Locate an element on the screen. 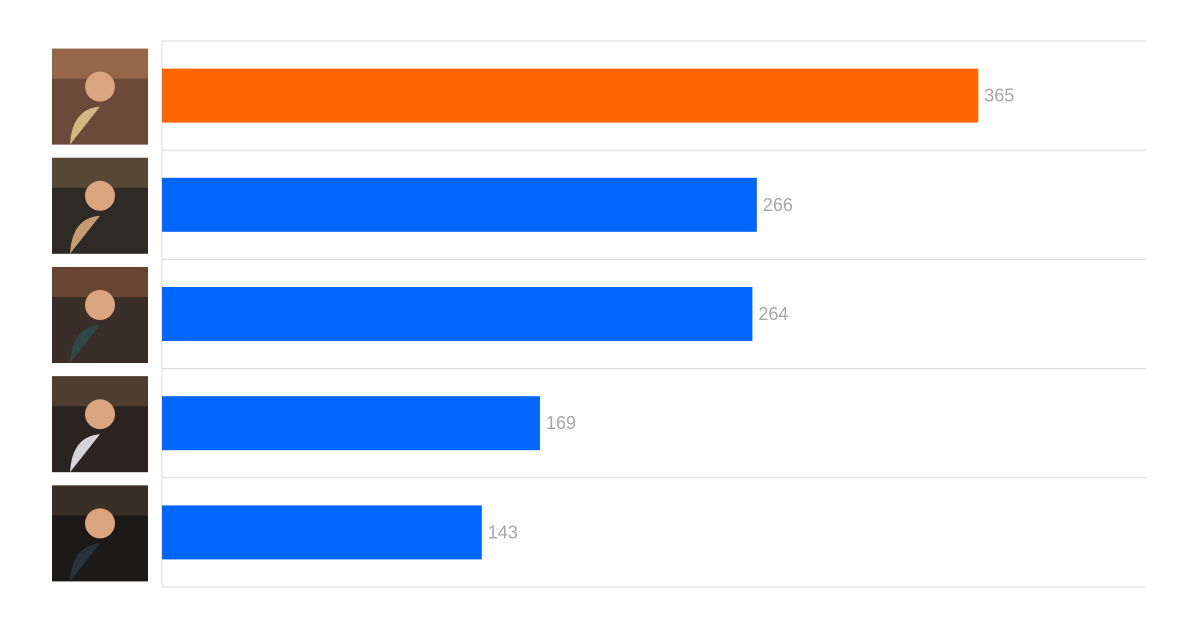  data-label: 266 is located at coordinates (778, 205).